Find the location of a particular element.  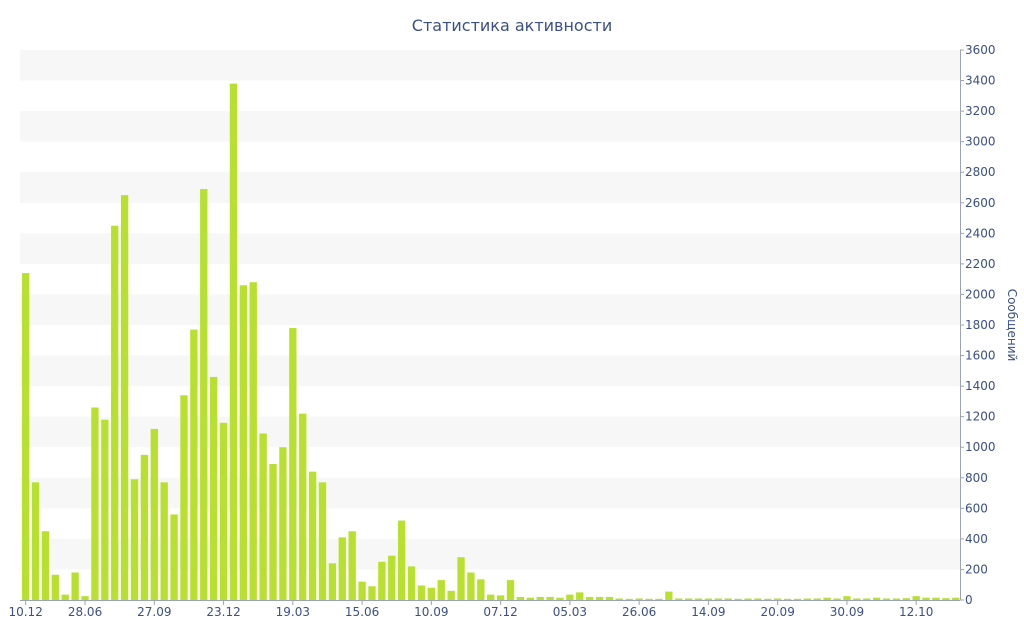

grid-band is located at coordinates (490, 65).